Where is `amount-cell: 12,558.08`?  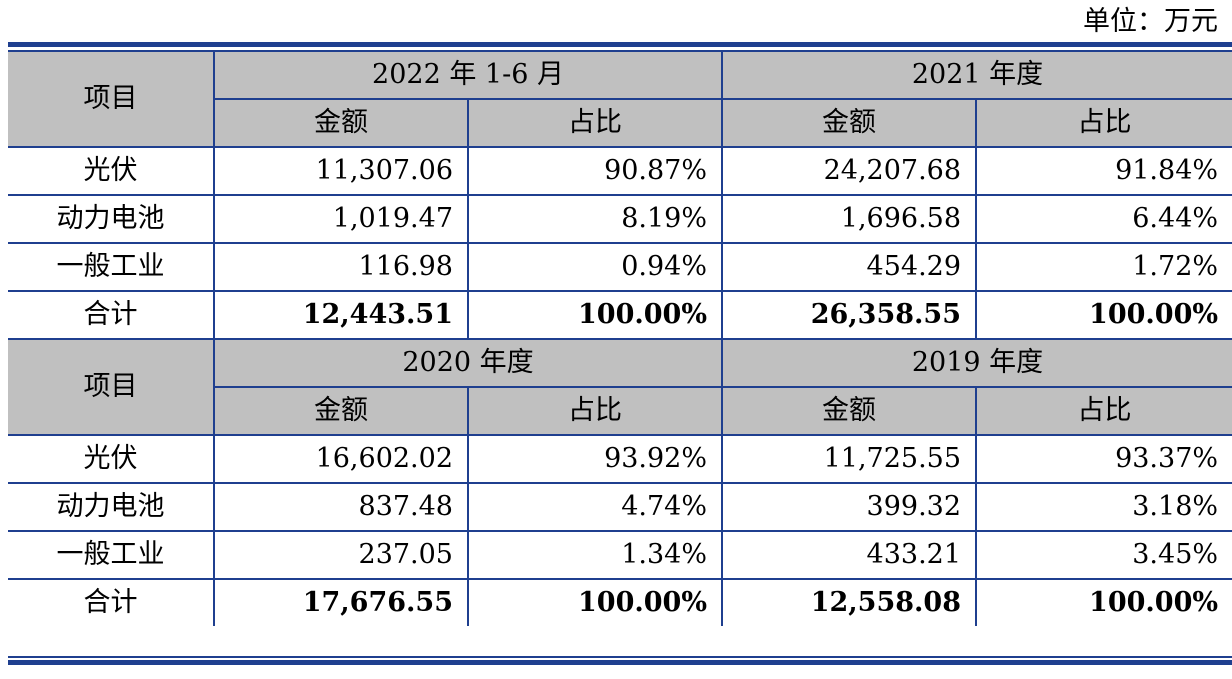 amount-cell: 12,558.08 is located at coordinates (849, 602).